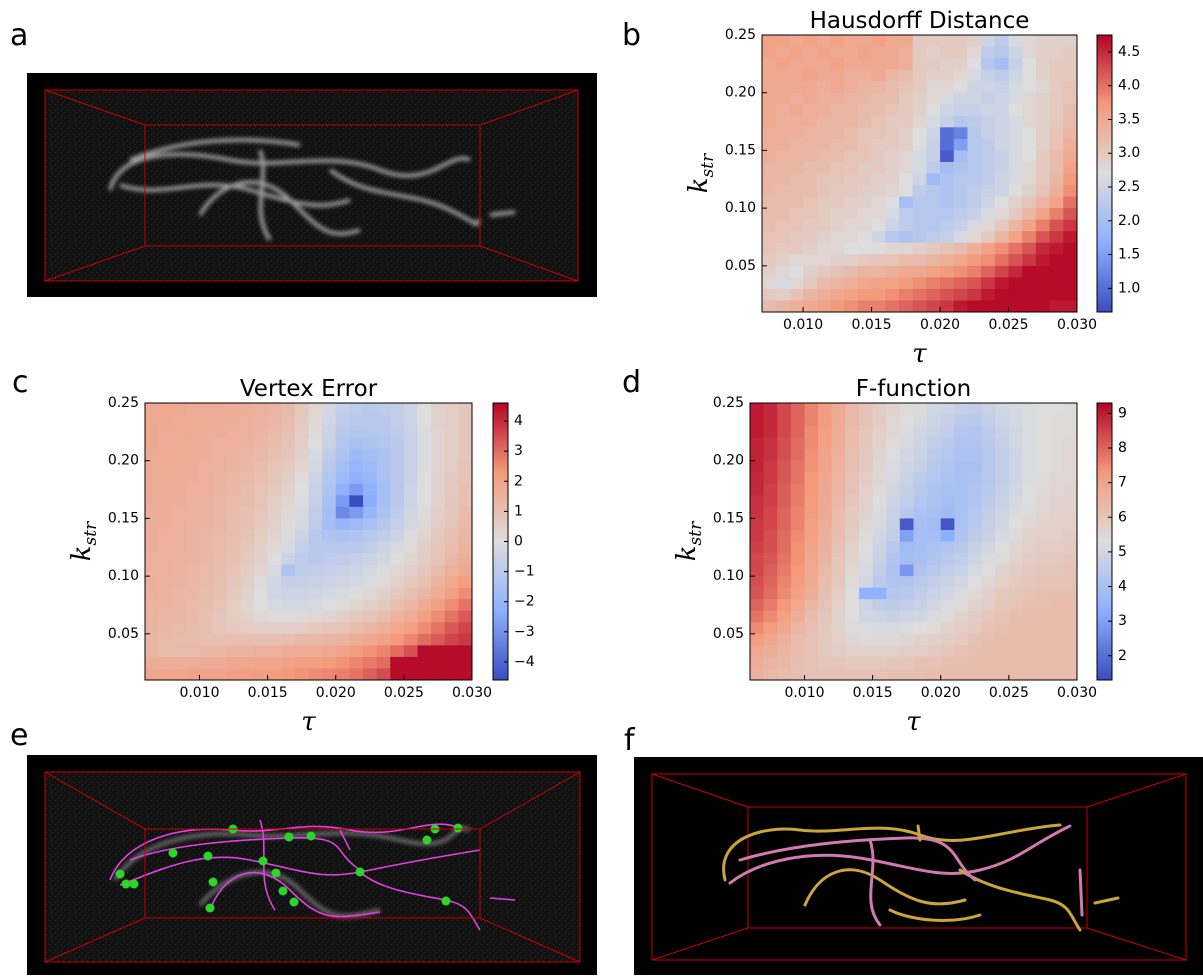 The height and width of the screenshot is (978, 1203). Describe the element at coordinates (1077, 325) in the screenshot. I see `x-tick-label: 0.030` at that location.